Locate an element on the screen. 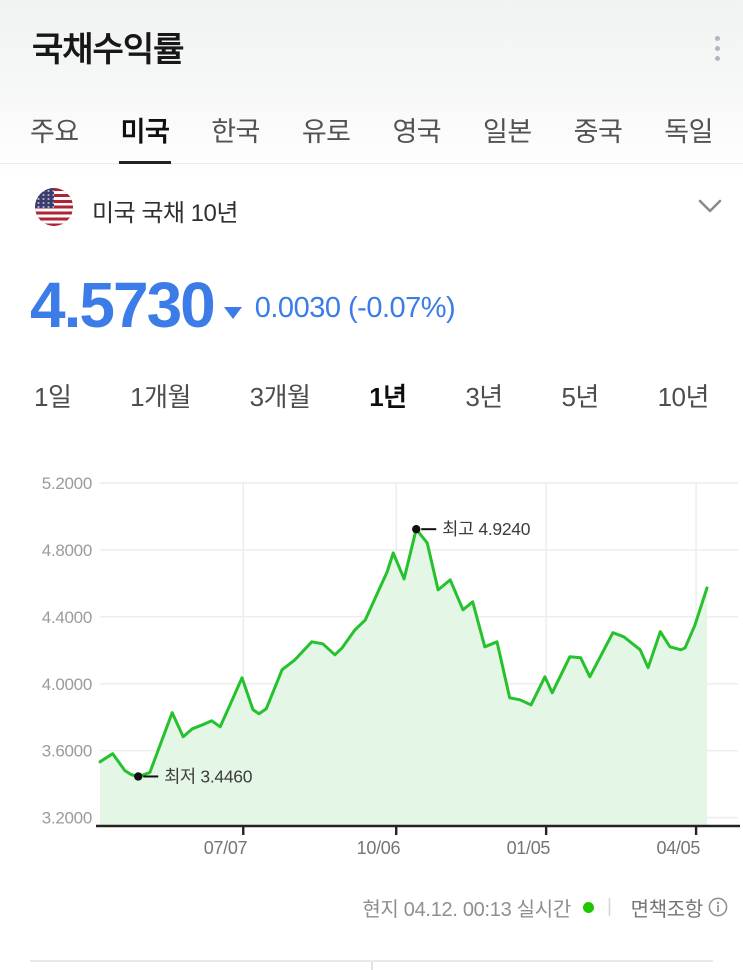 Image resolution: width=743 pixels, height=970 pixels. y-axis-label: 3.6000 is located at coordinates (67, 751).